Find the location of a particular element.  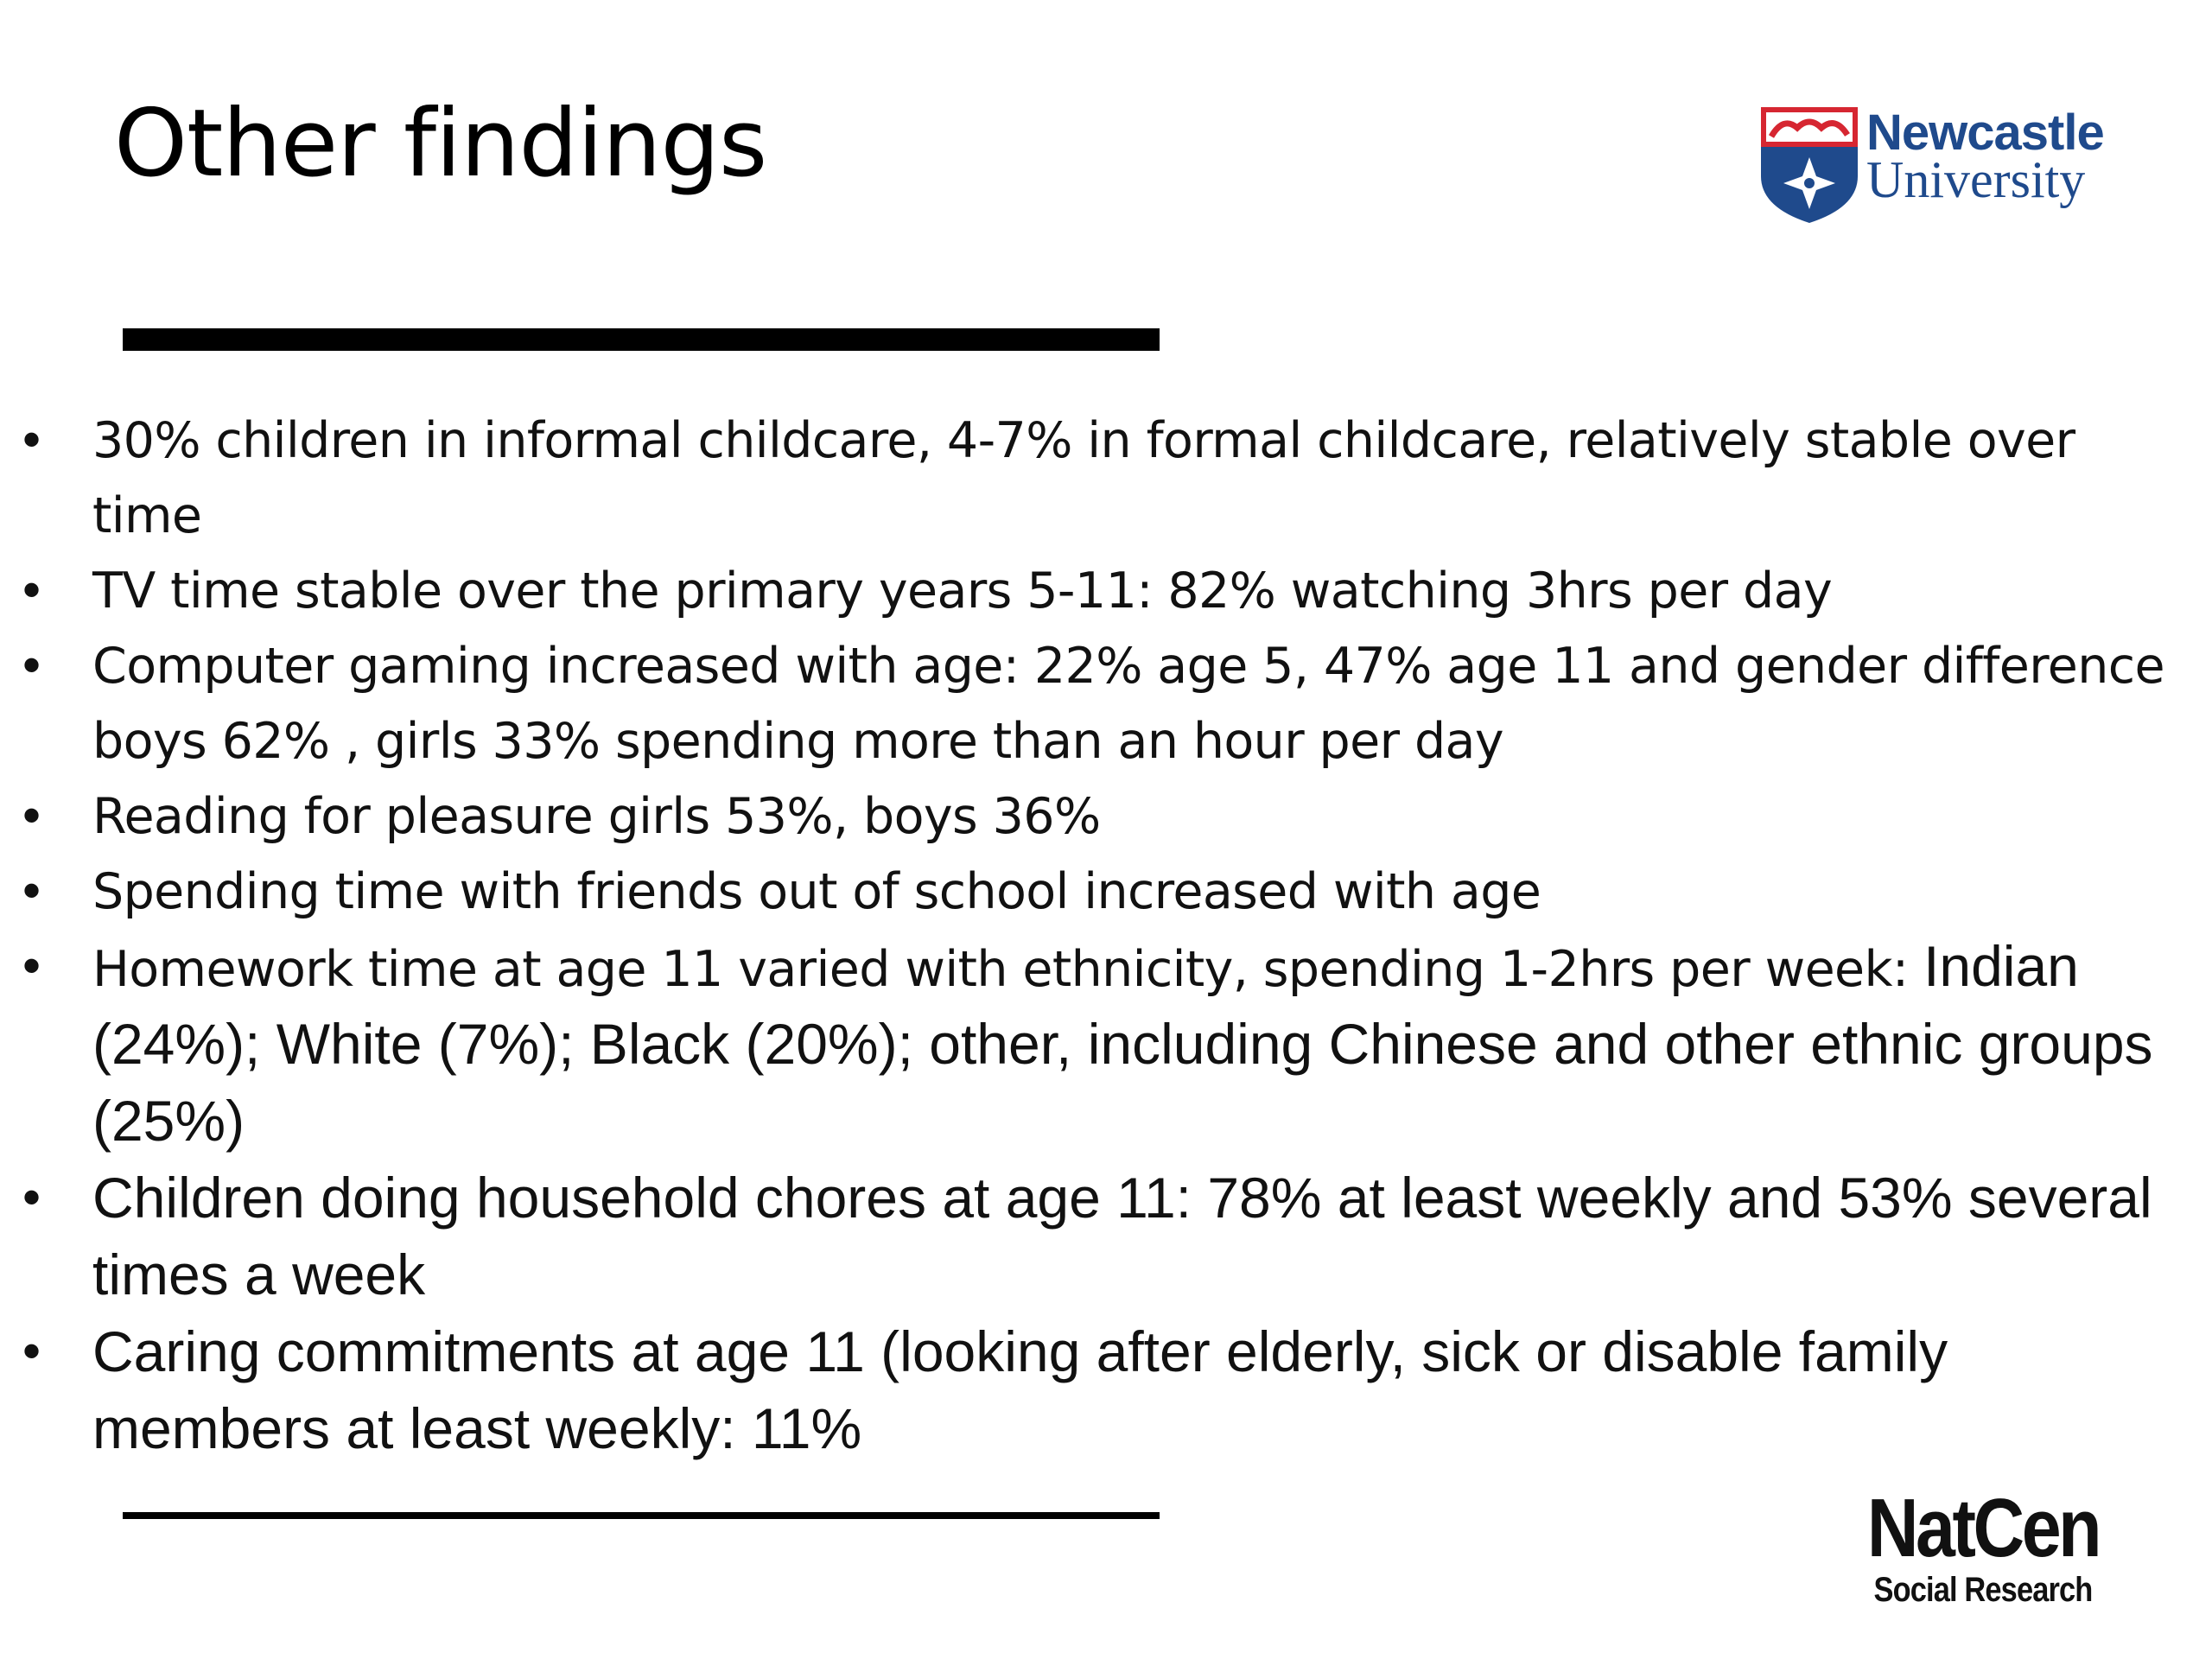

footer-rule is located at coordinates (641, 1515).